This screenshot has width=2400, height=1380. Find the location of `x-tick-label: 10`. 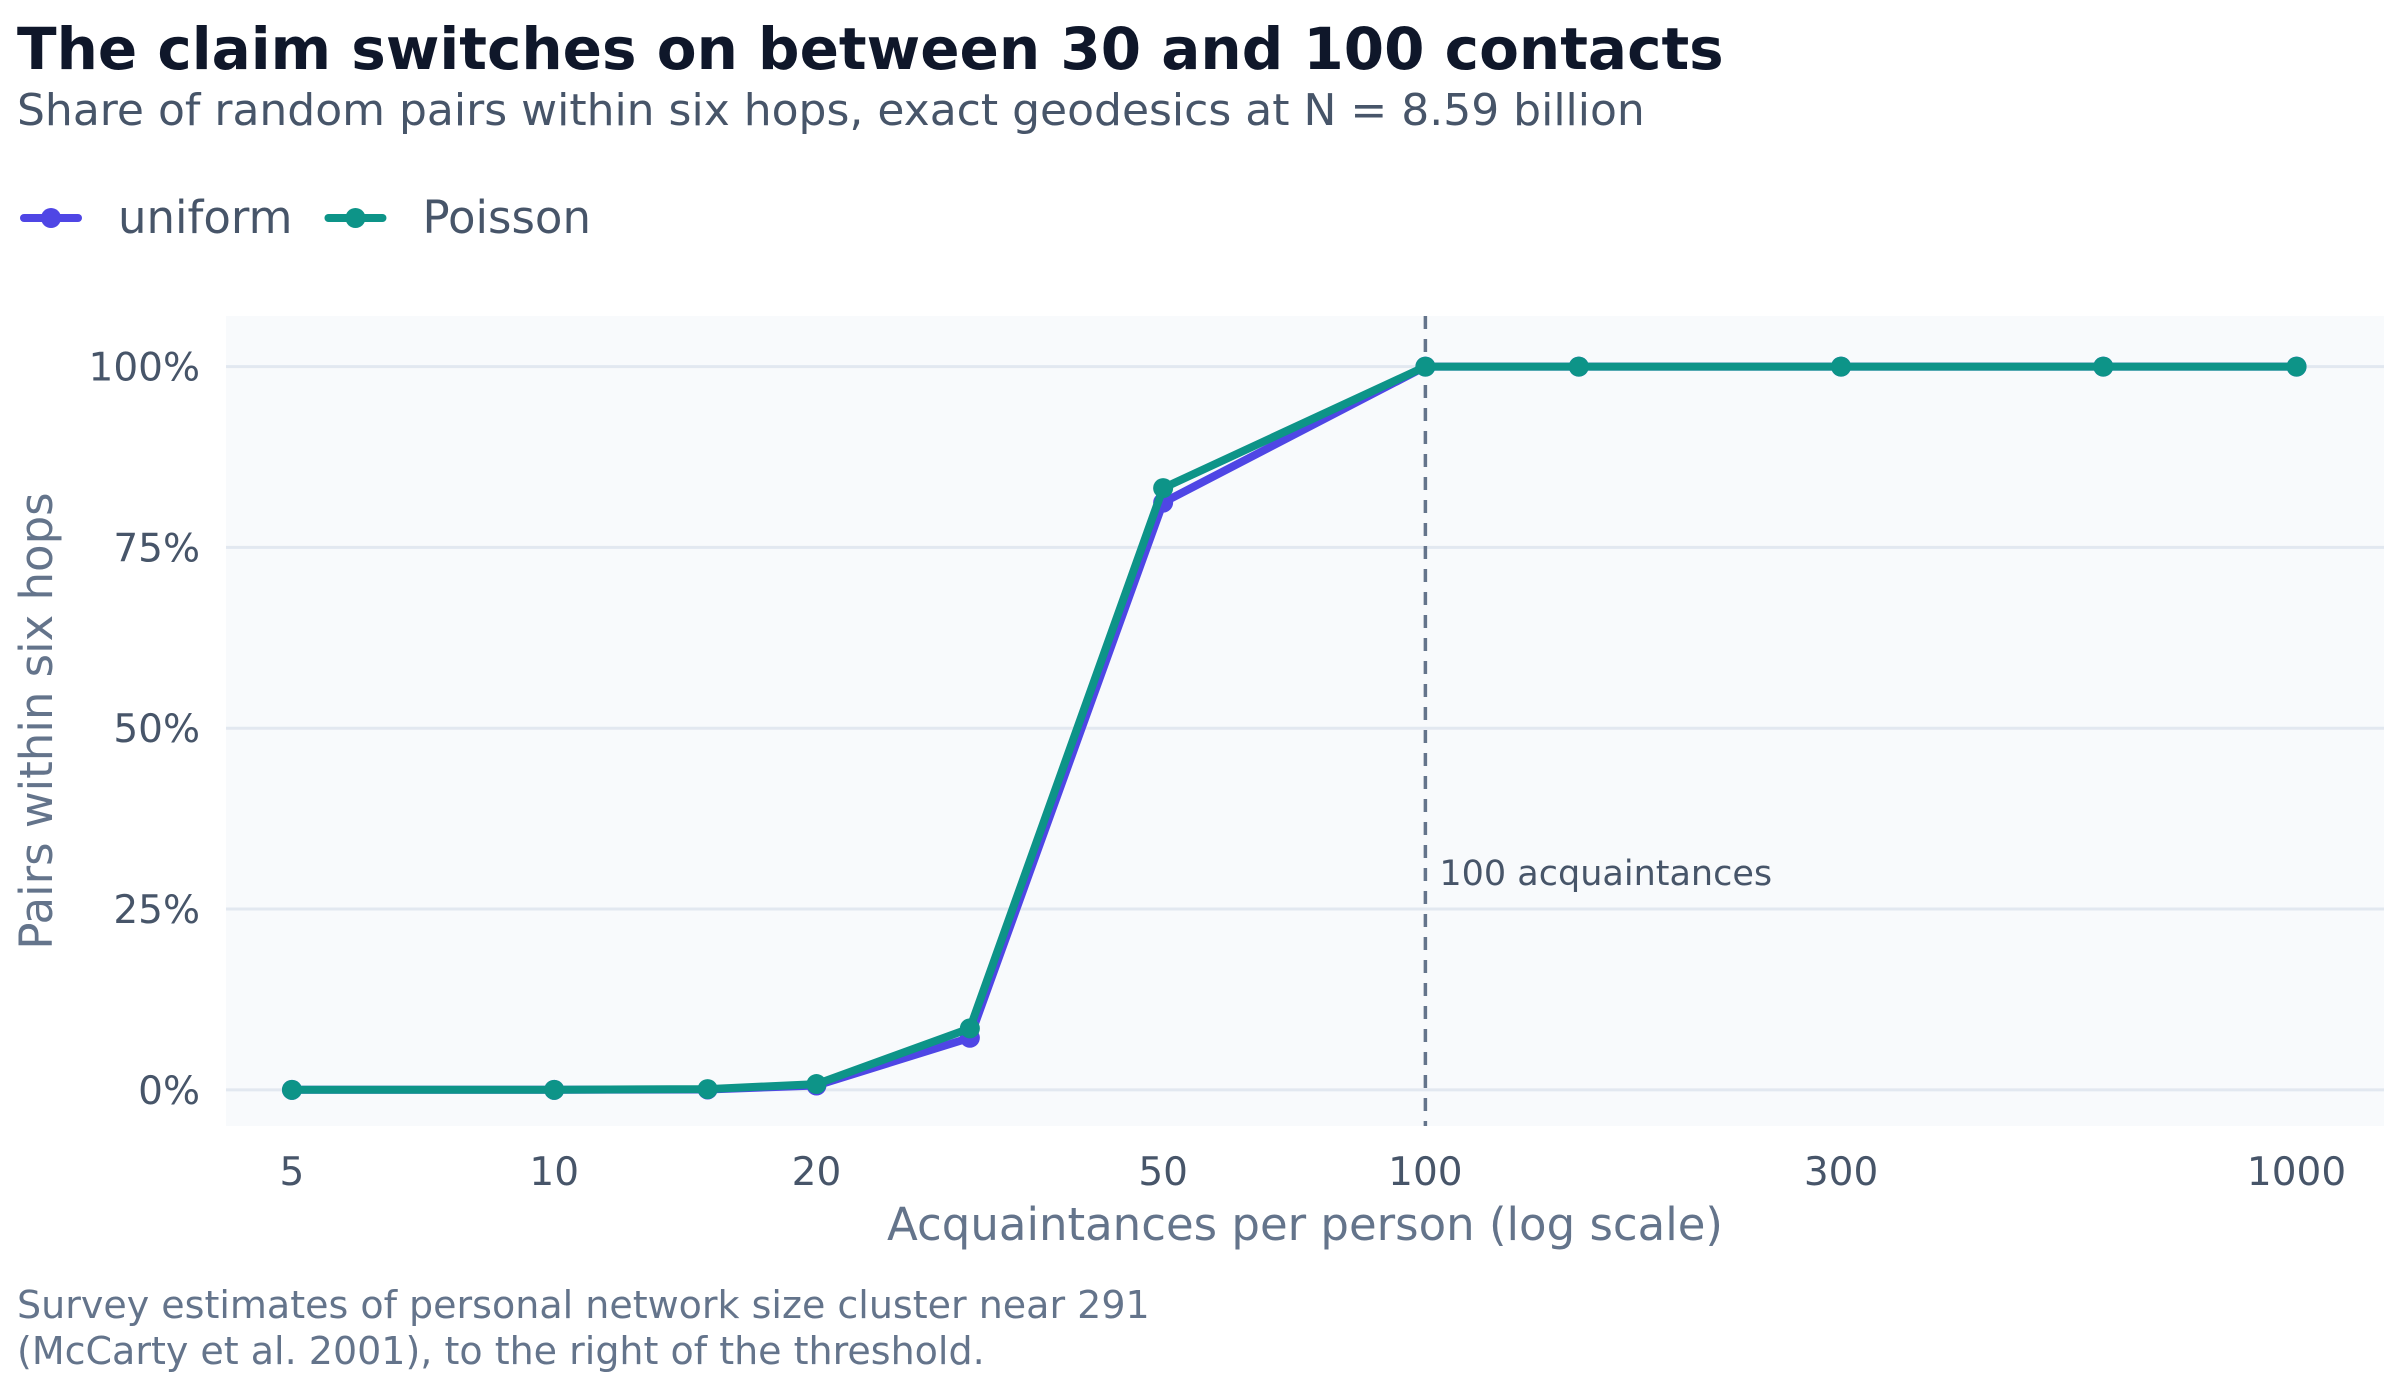

x-tick-label: 10 is located at coordinates (554, 1172).